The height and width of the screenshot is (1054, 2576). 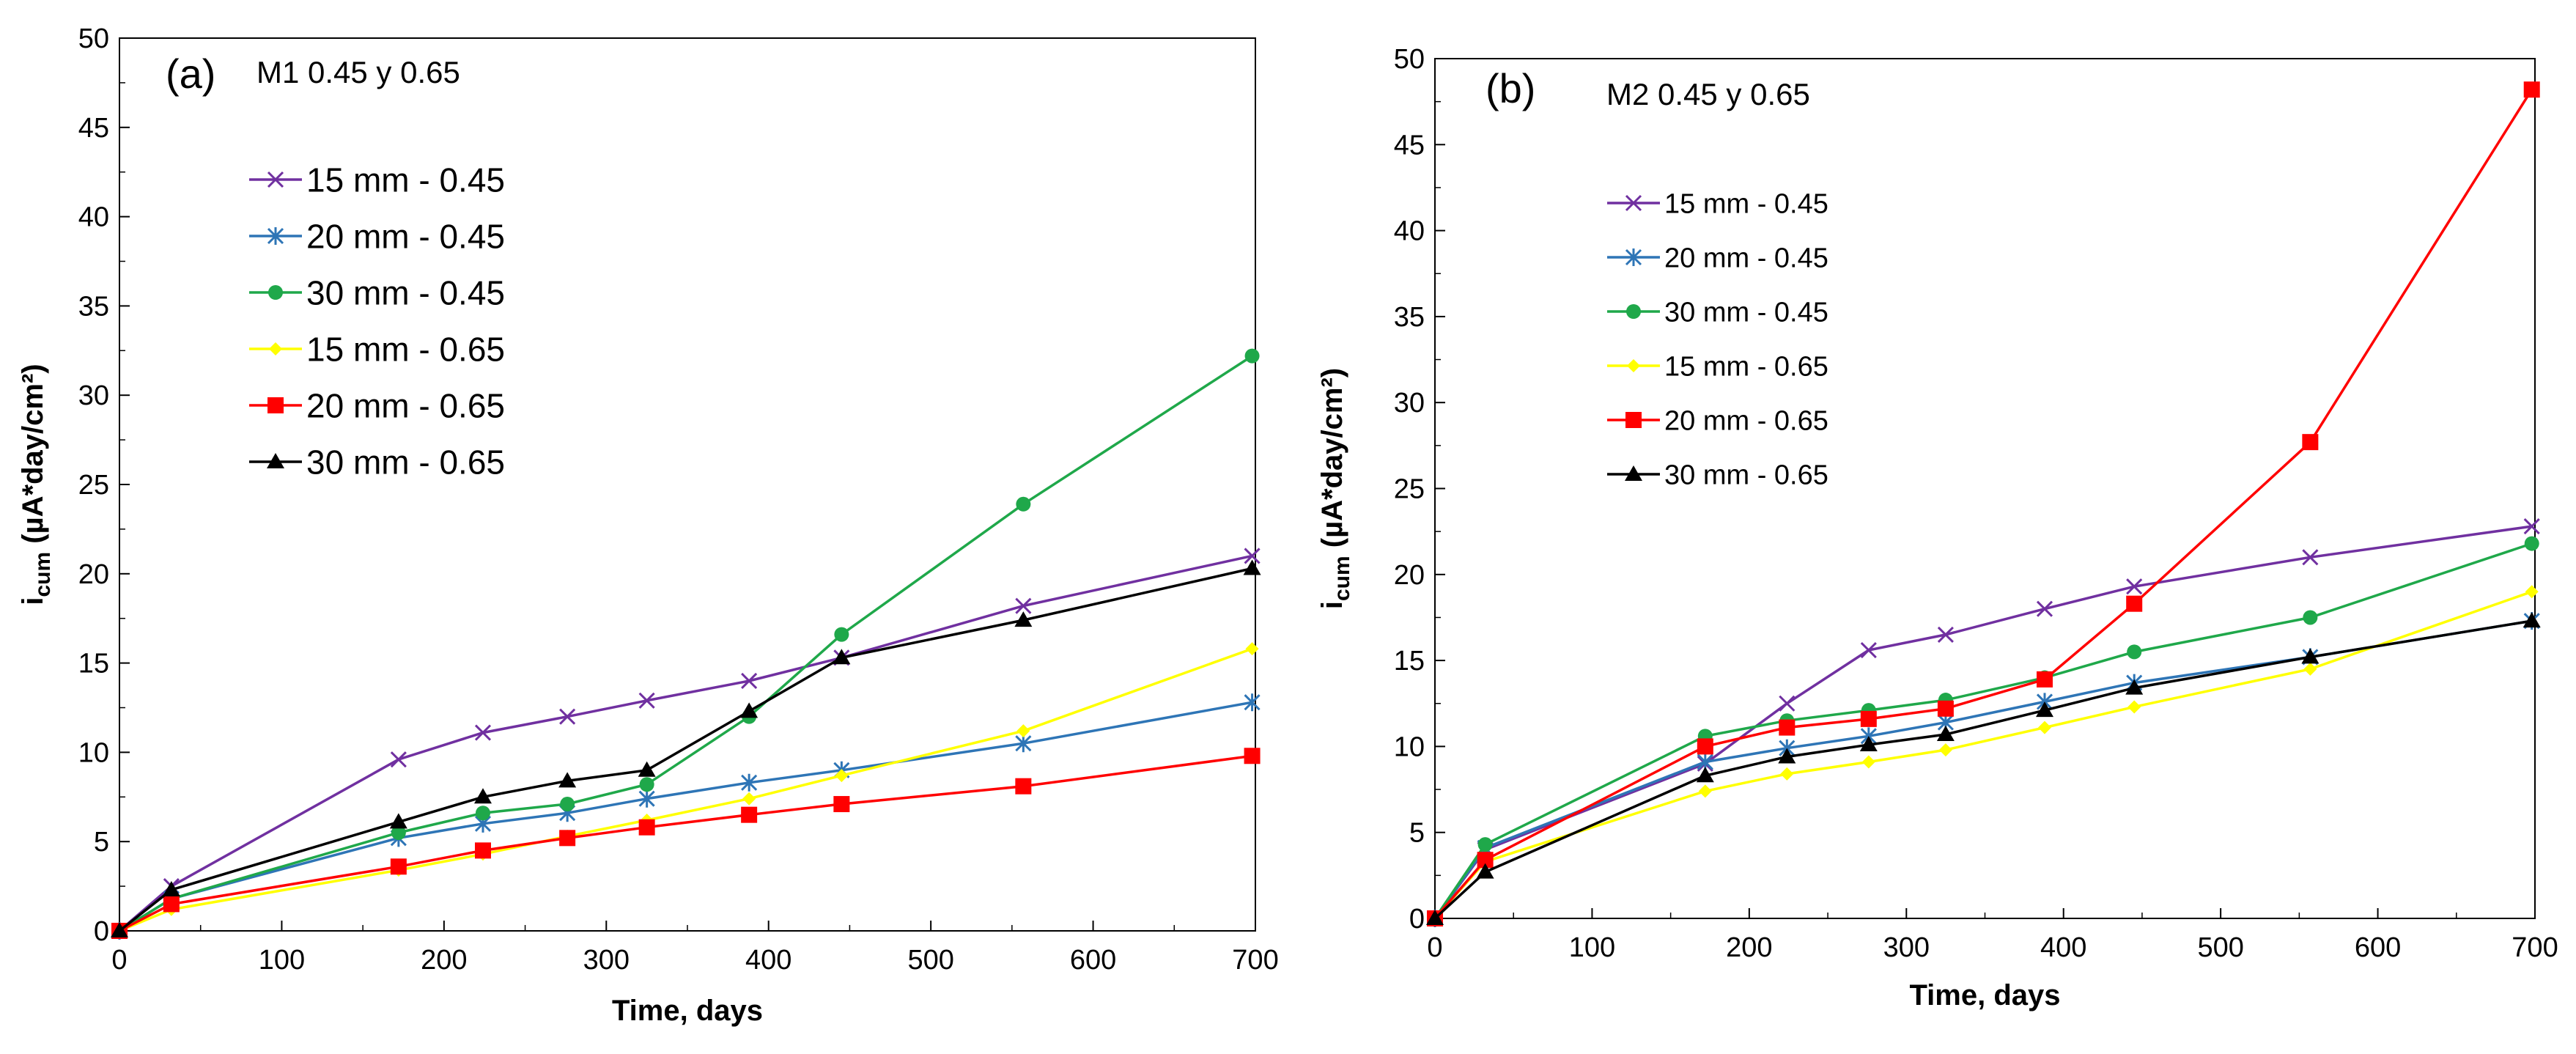 What do you see at coordinates (1409, 145) in the screenshot?
I see `y-tick-label: 45` at bounding box center [1409, 145].